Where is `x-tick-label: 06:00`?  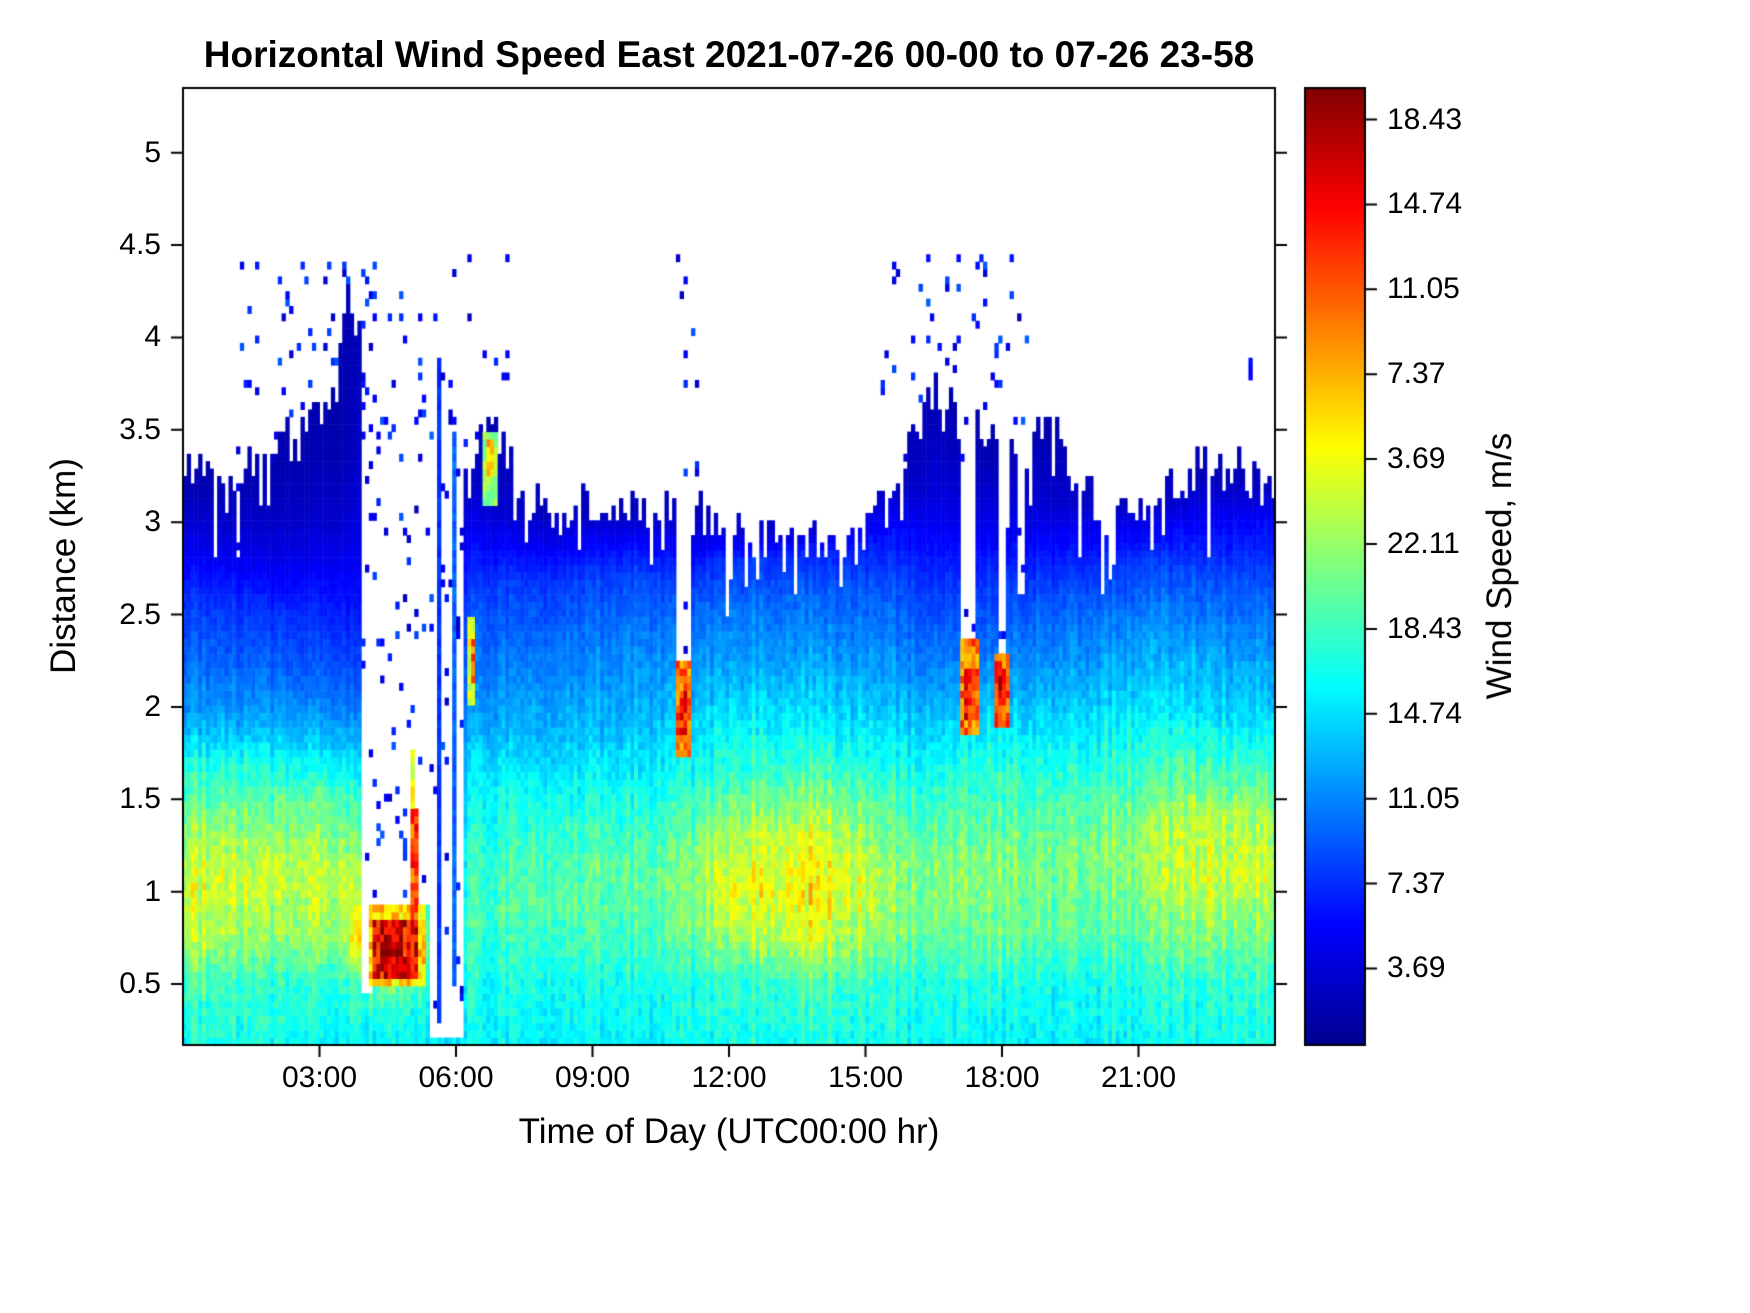
x-tick-label: 06:00 is located at coordinates (456, 1077).